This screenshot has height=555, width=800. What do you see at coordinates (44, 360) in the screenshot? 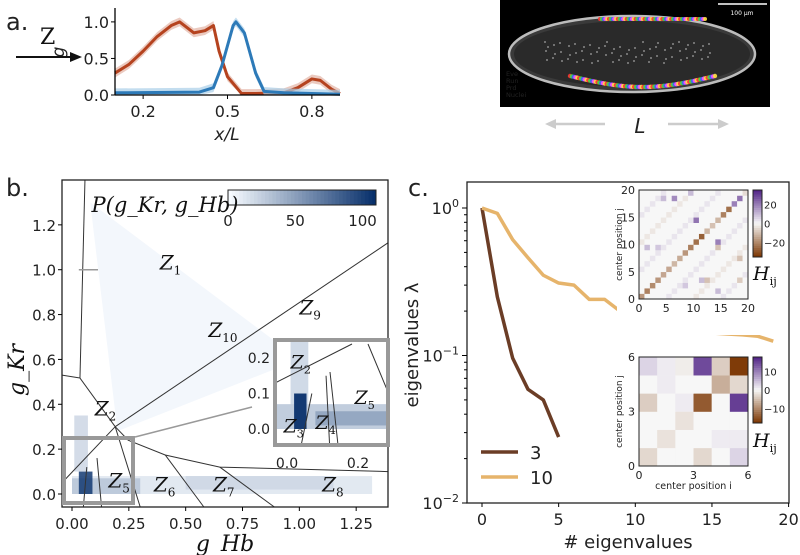
I see `y-tick-label: 0.6` at bounding box center [44, 360].